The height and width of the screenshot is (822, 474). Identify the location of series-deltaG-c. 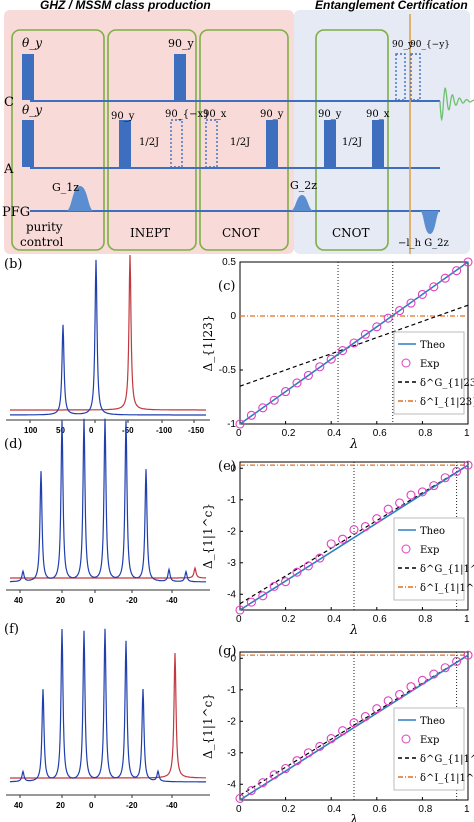
(354, 345).